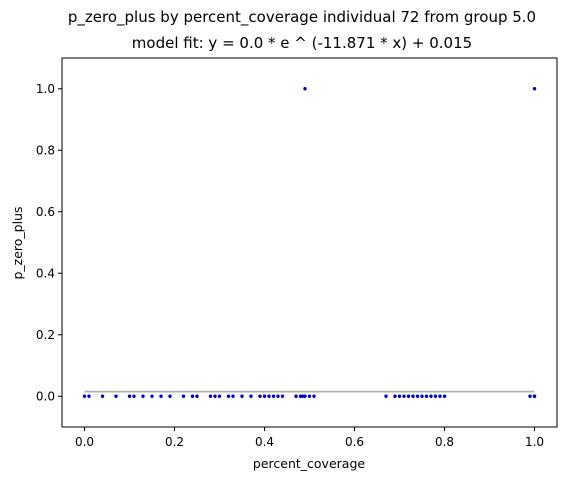 The image size is (570, 480). What do you see at coordinates (45, 273) in the screenshot?
I see `y-tick-label: 0.4` at bounding box center [45, 273].